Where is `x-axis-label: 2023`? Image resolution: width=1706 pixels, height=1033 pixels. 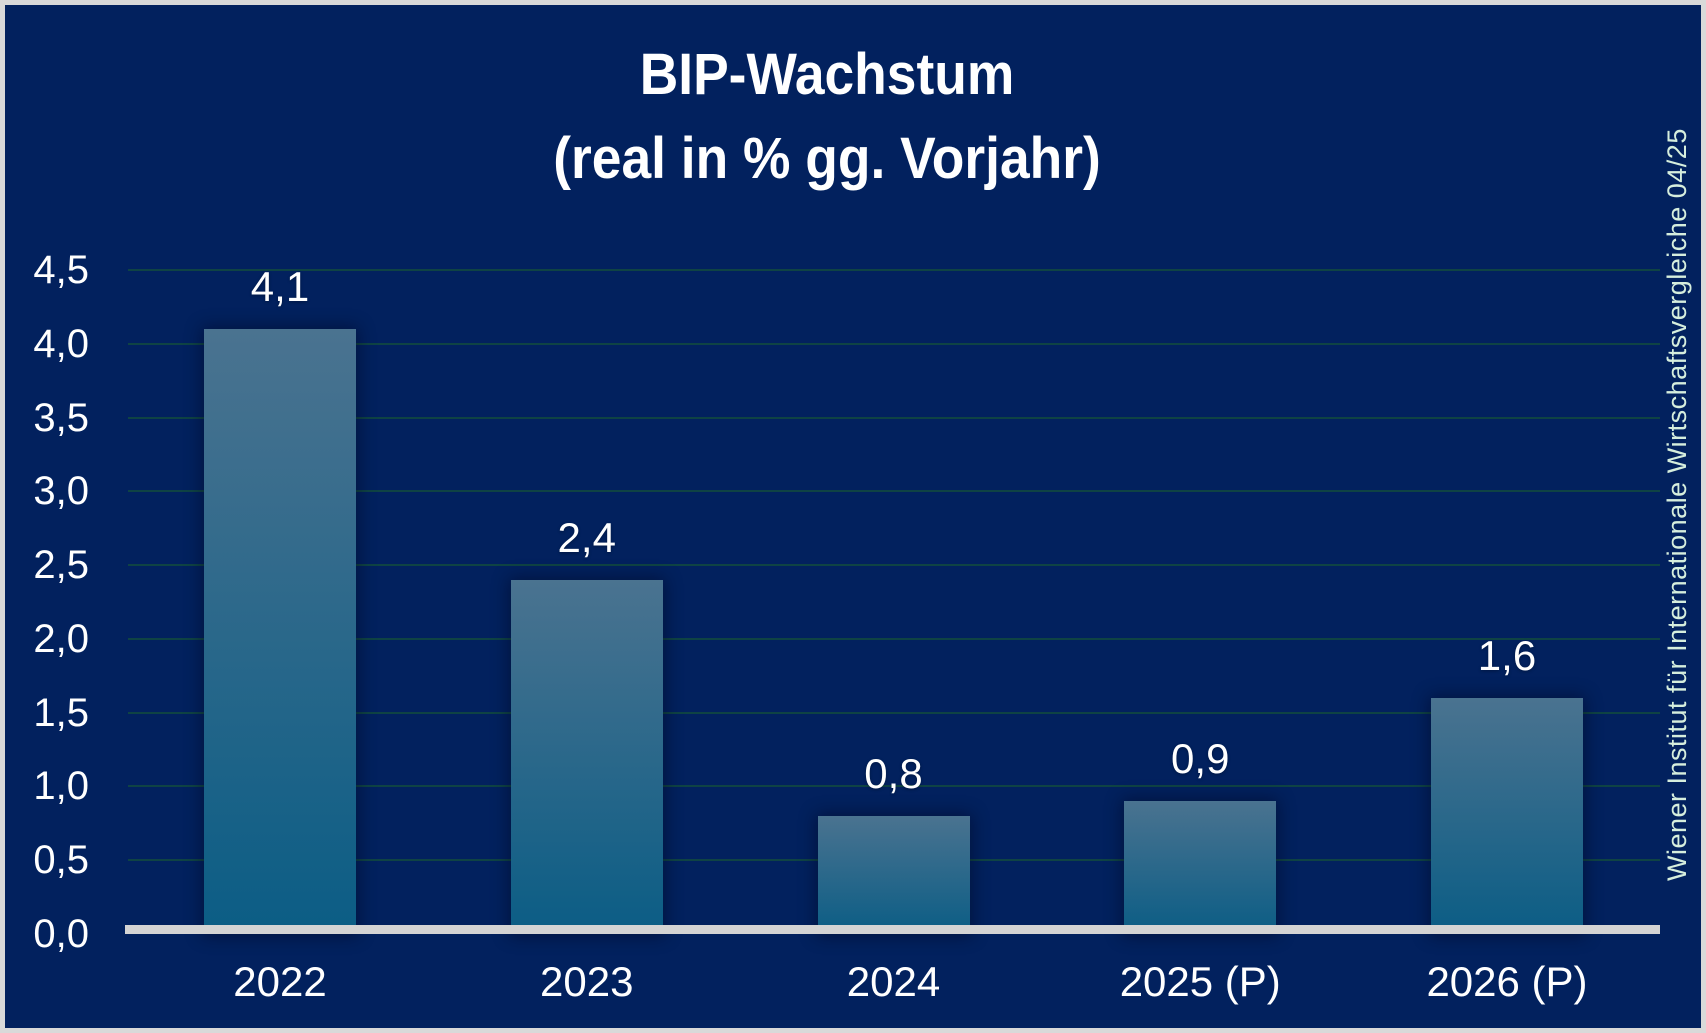 x-axis-label: 2023 is located at coordinates (587, 981).